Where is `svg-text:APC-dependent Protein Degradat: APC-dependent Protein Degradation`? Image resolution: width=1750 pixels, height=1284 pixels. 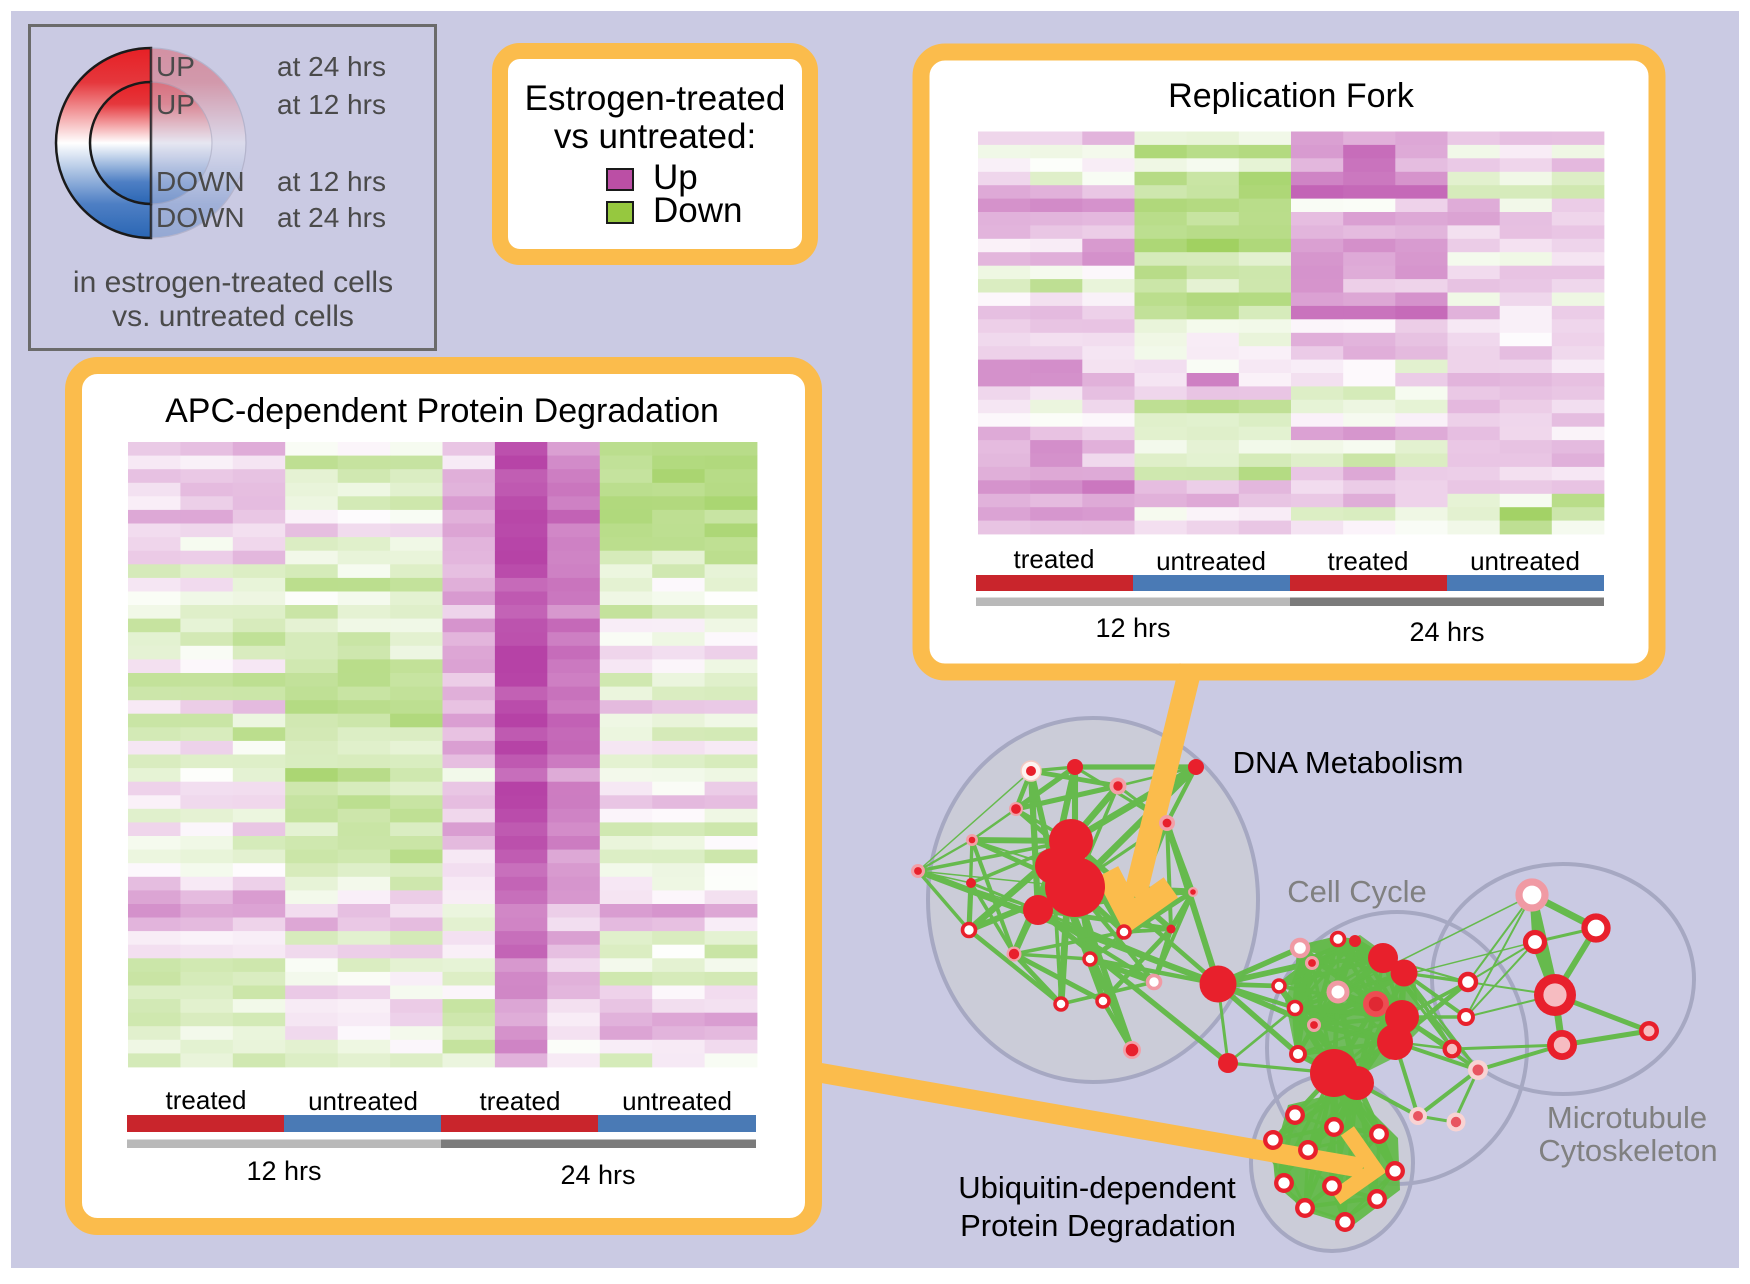
svg-text:APC-dependent Protein Degradat: APC-dependent Protein Degradation is located at coordinates (442, 411).